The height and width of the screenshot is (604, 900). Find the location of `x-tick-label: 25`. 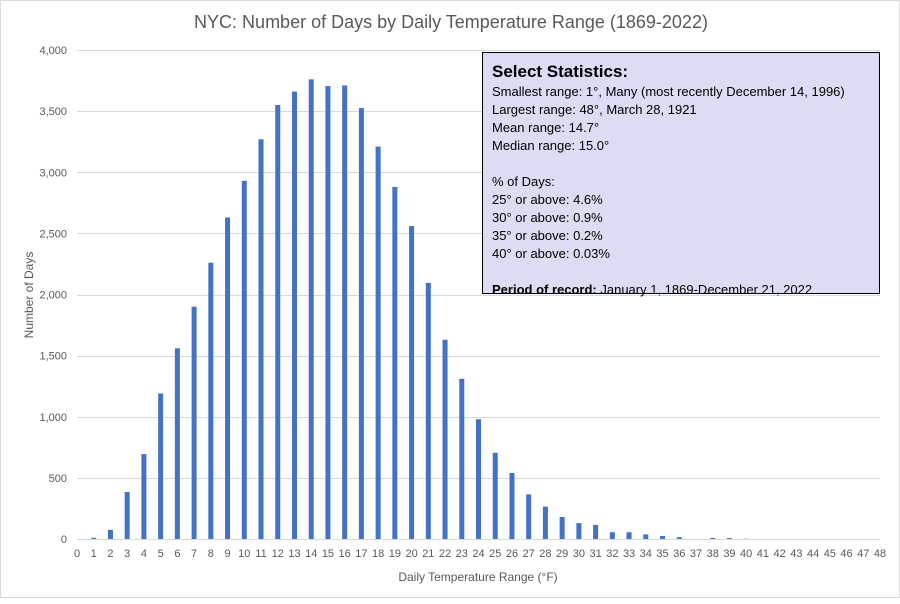

x-tick-label: 25 is located at coordinates (495, 554).